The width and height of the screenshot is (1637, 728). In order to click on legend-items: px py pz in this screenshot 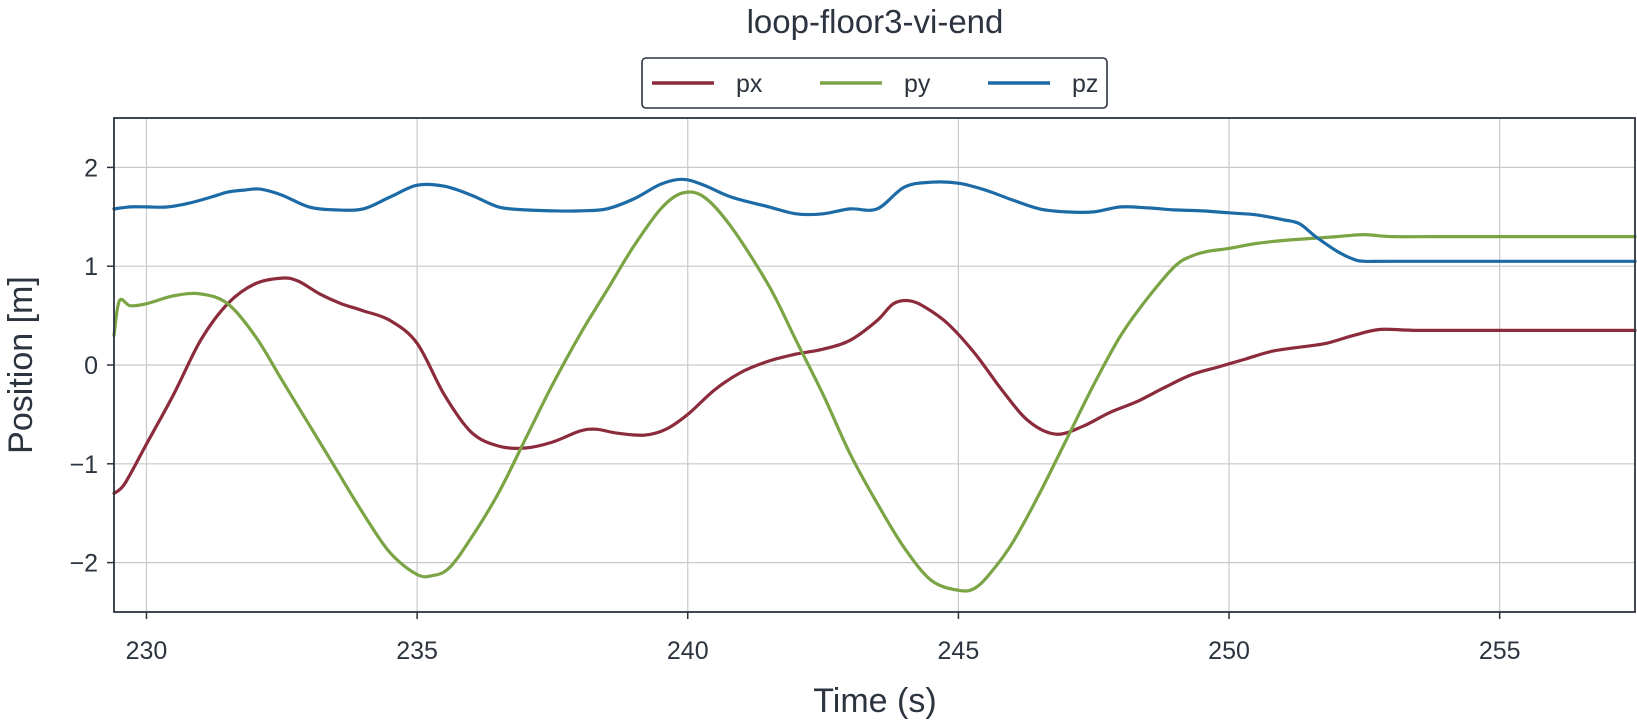, I will do `click(875, 84)`.